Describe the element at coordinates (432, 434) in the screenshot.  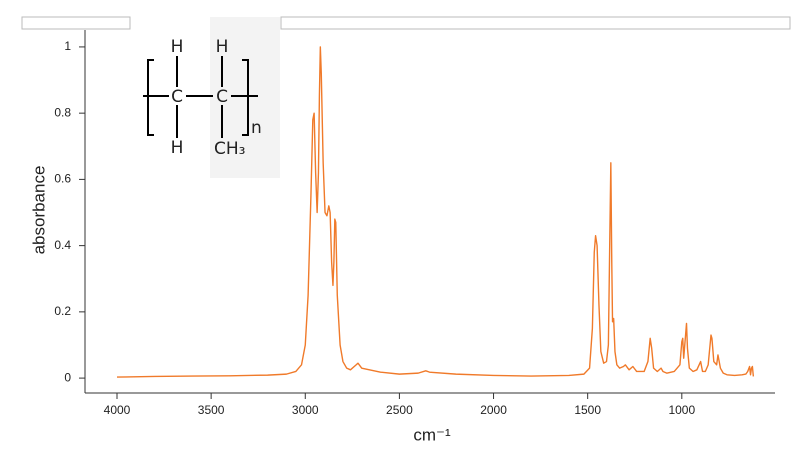
I see `x-axis-label: cm⁻¹` at that location.